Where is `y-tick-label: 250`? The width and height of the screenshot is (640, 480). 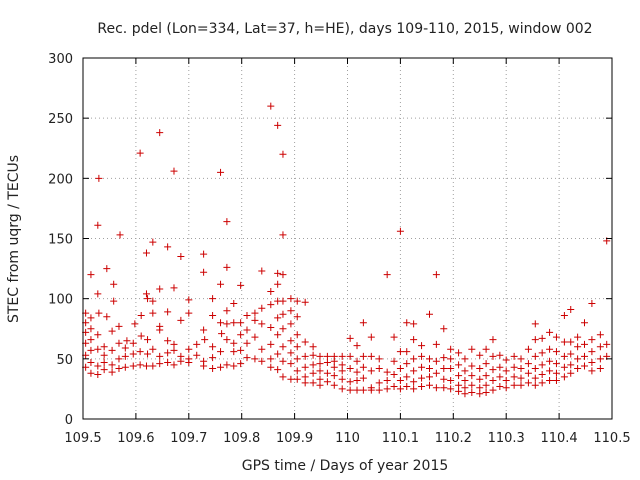
y-tick-label: 250 is located at coordinates (60, 119).